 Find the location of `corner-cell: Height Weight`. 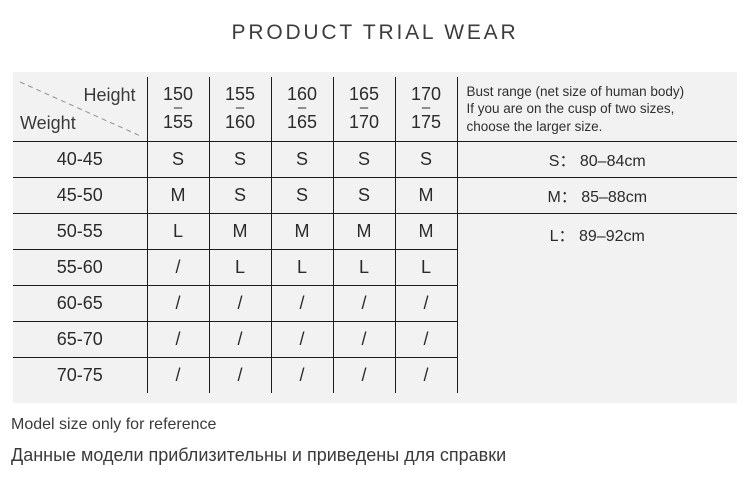

corner-cell: Height Weight is located at coordinates (80, 109).